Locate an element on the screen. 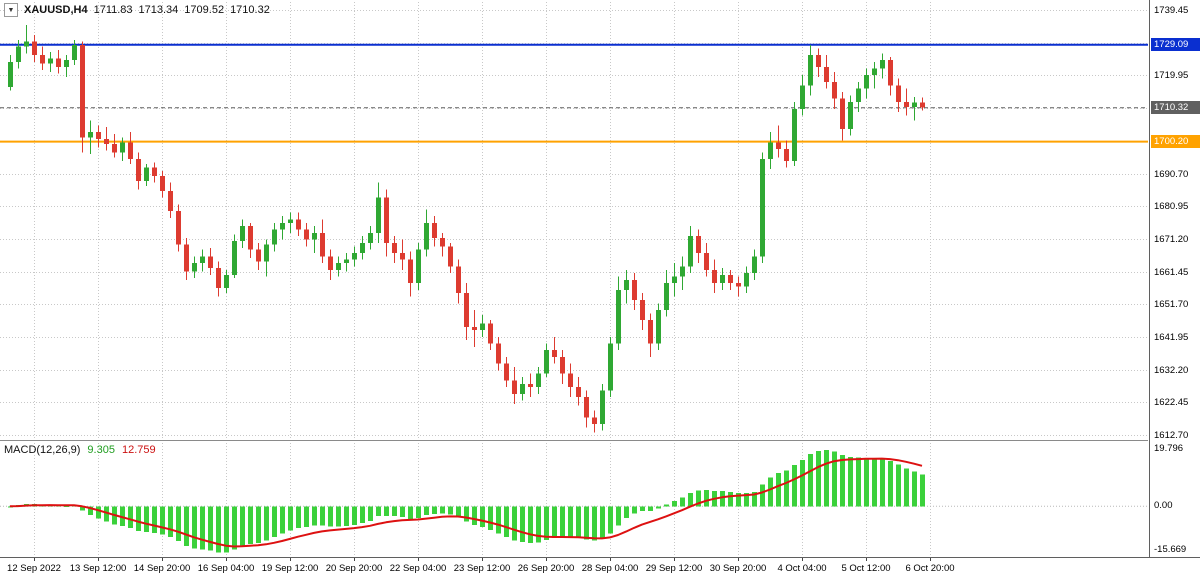  time-axis-label: 23 Sep 12:00 is located at coordinates (482, 568).